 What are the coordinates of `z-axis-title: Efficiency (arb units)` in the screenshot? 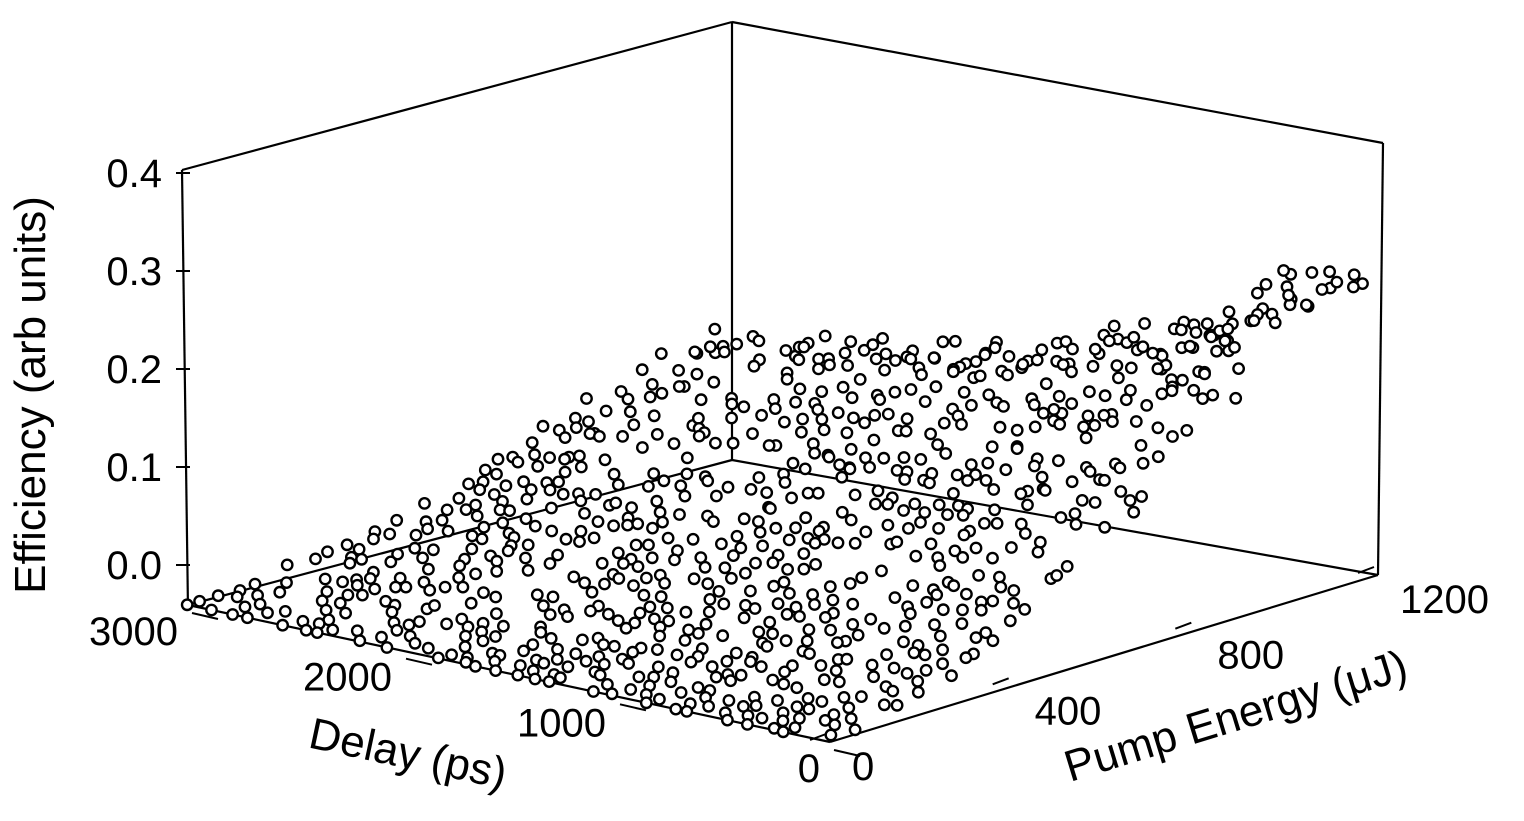 It's located at (30, 395).